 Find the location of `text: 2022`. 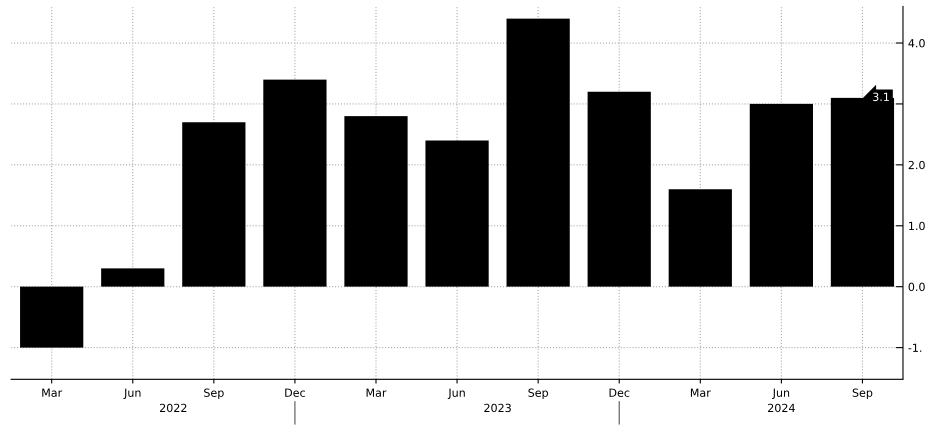

text: 2022 is located at coordinates (173, 408).